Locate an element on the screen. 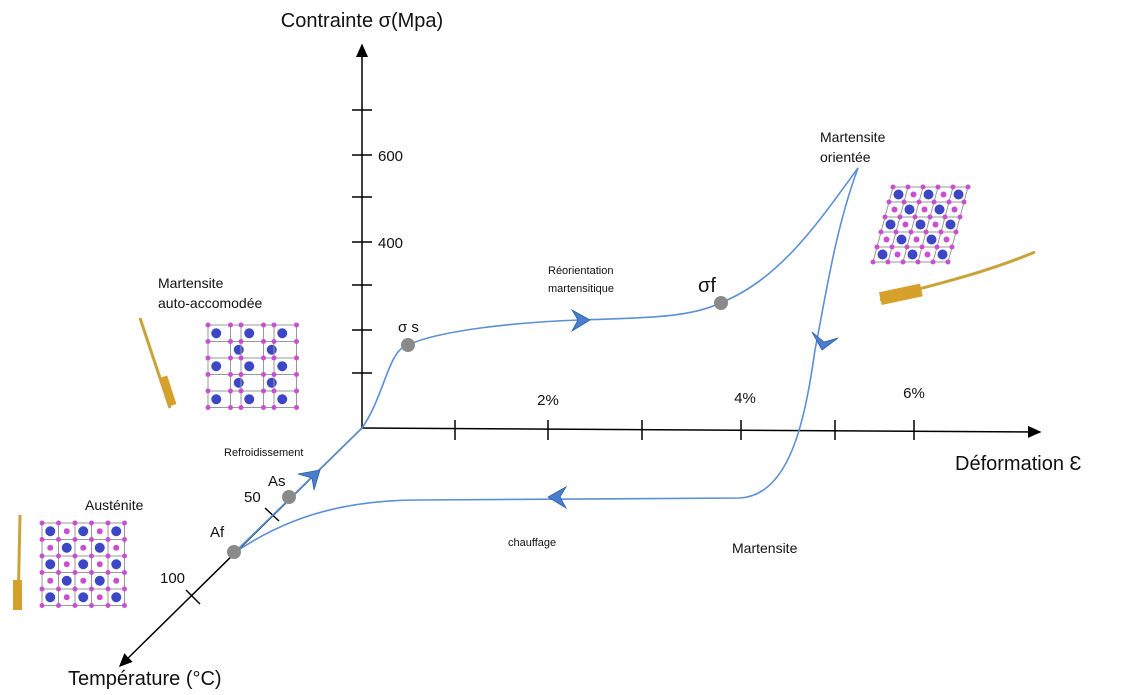  temperature-ticks is located at coordinates (232, 556).